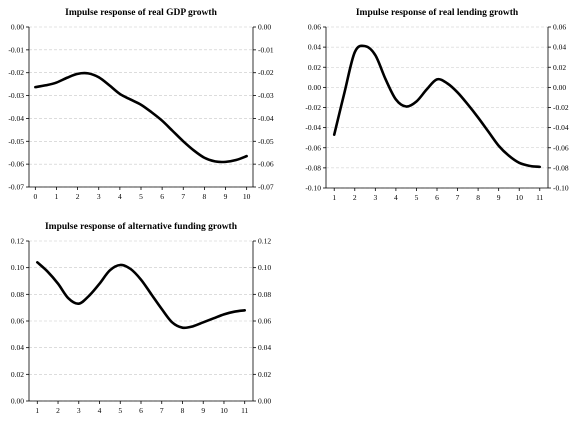  What do you see at coordinates (561, 167) in the screenshot?
I see `y-tick-label-right: -0.08` at bounding box center [561, 167].